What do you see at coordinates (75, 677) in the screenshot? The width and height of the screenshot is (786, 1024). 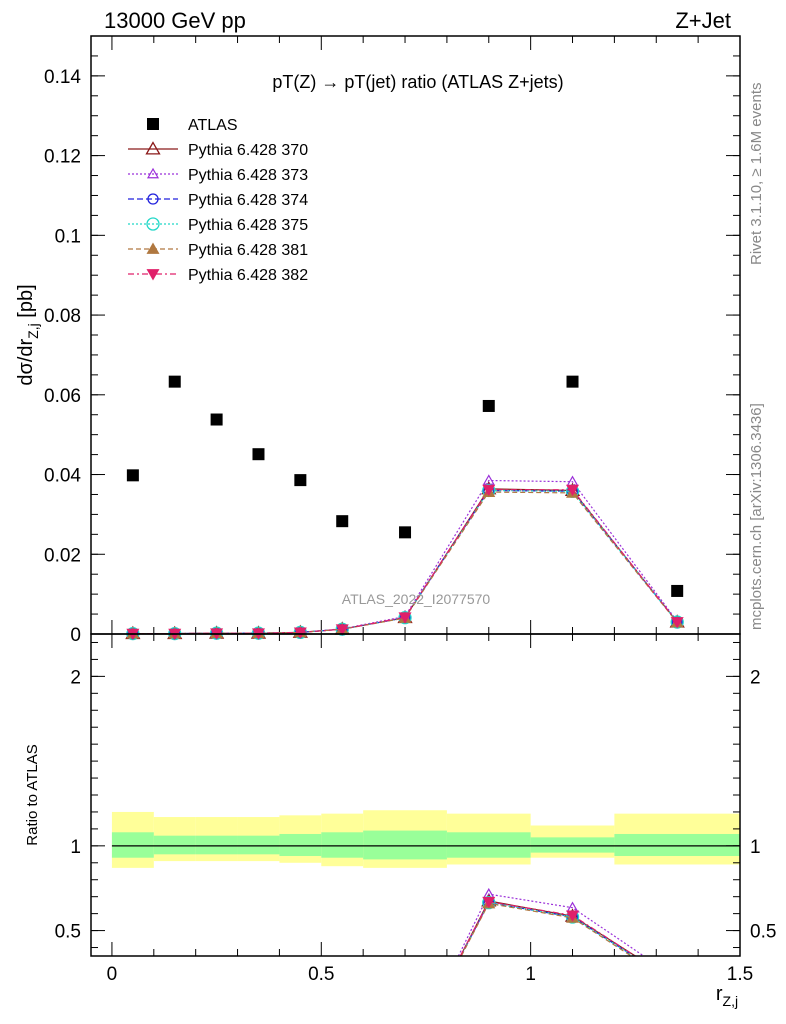 I see `ratio-y-tick-label-left: 2` at bounding box center [75, 677].